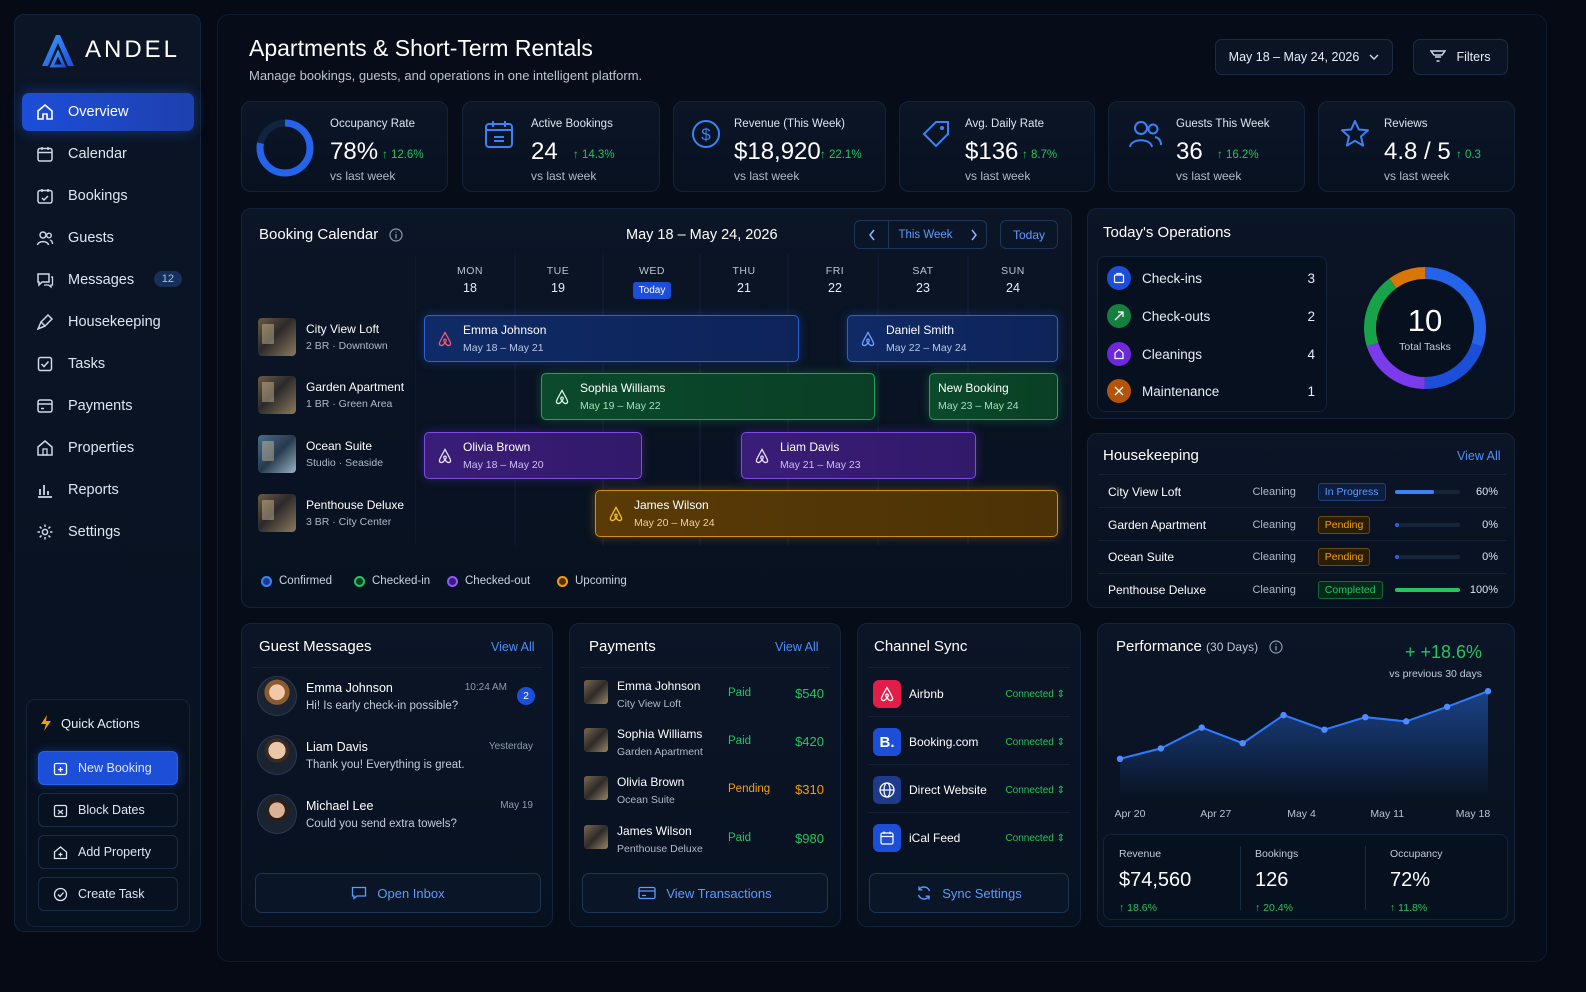  I want to click on new-booking-button: New Booking, so click(108, 768).